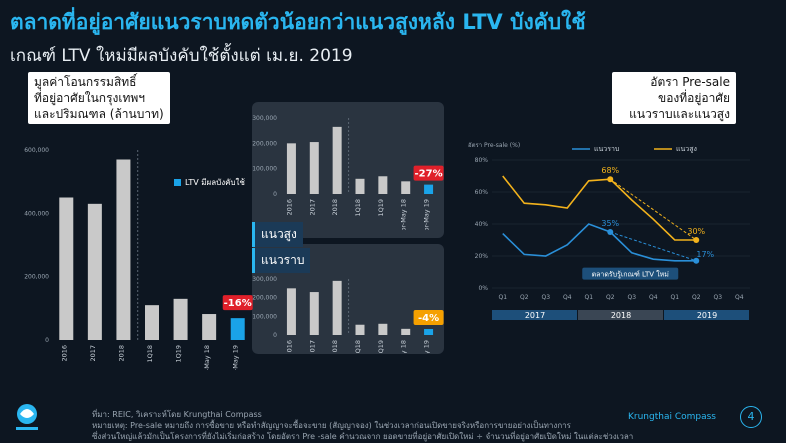  I want to click on change-badge-label: -16%, so click(238, 303).